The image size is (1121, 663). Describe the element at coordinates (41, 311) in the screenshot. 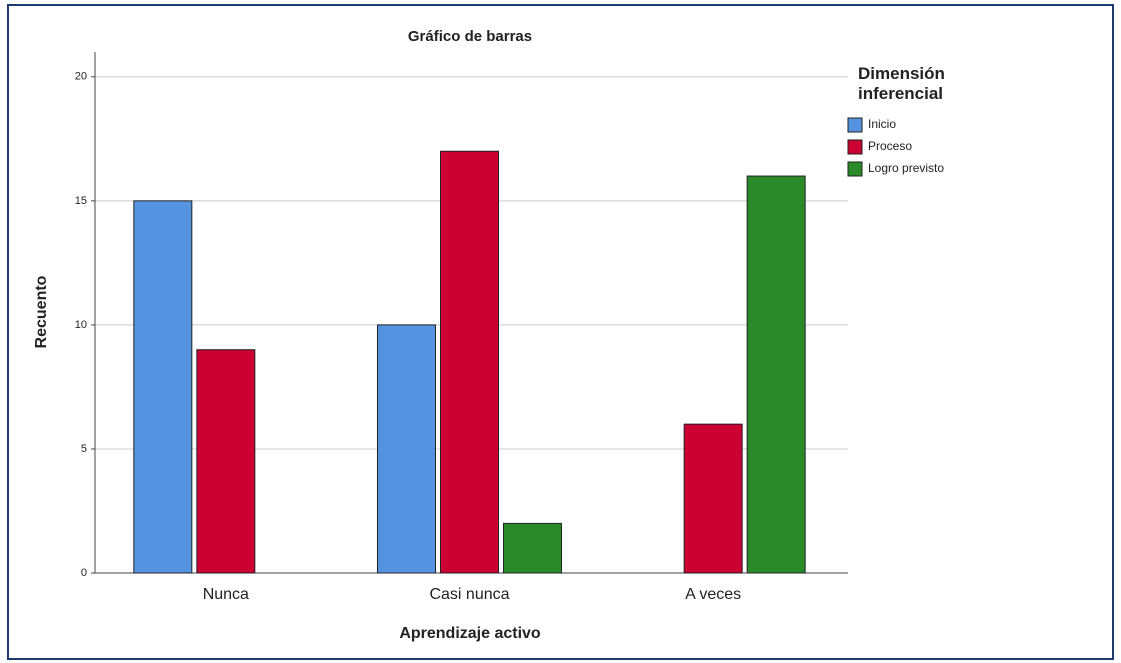

I see `y-axis-label: Recuento` at that location.